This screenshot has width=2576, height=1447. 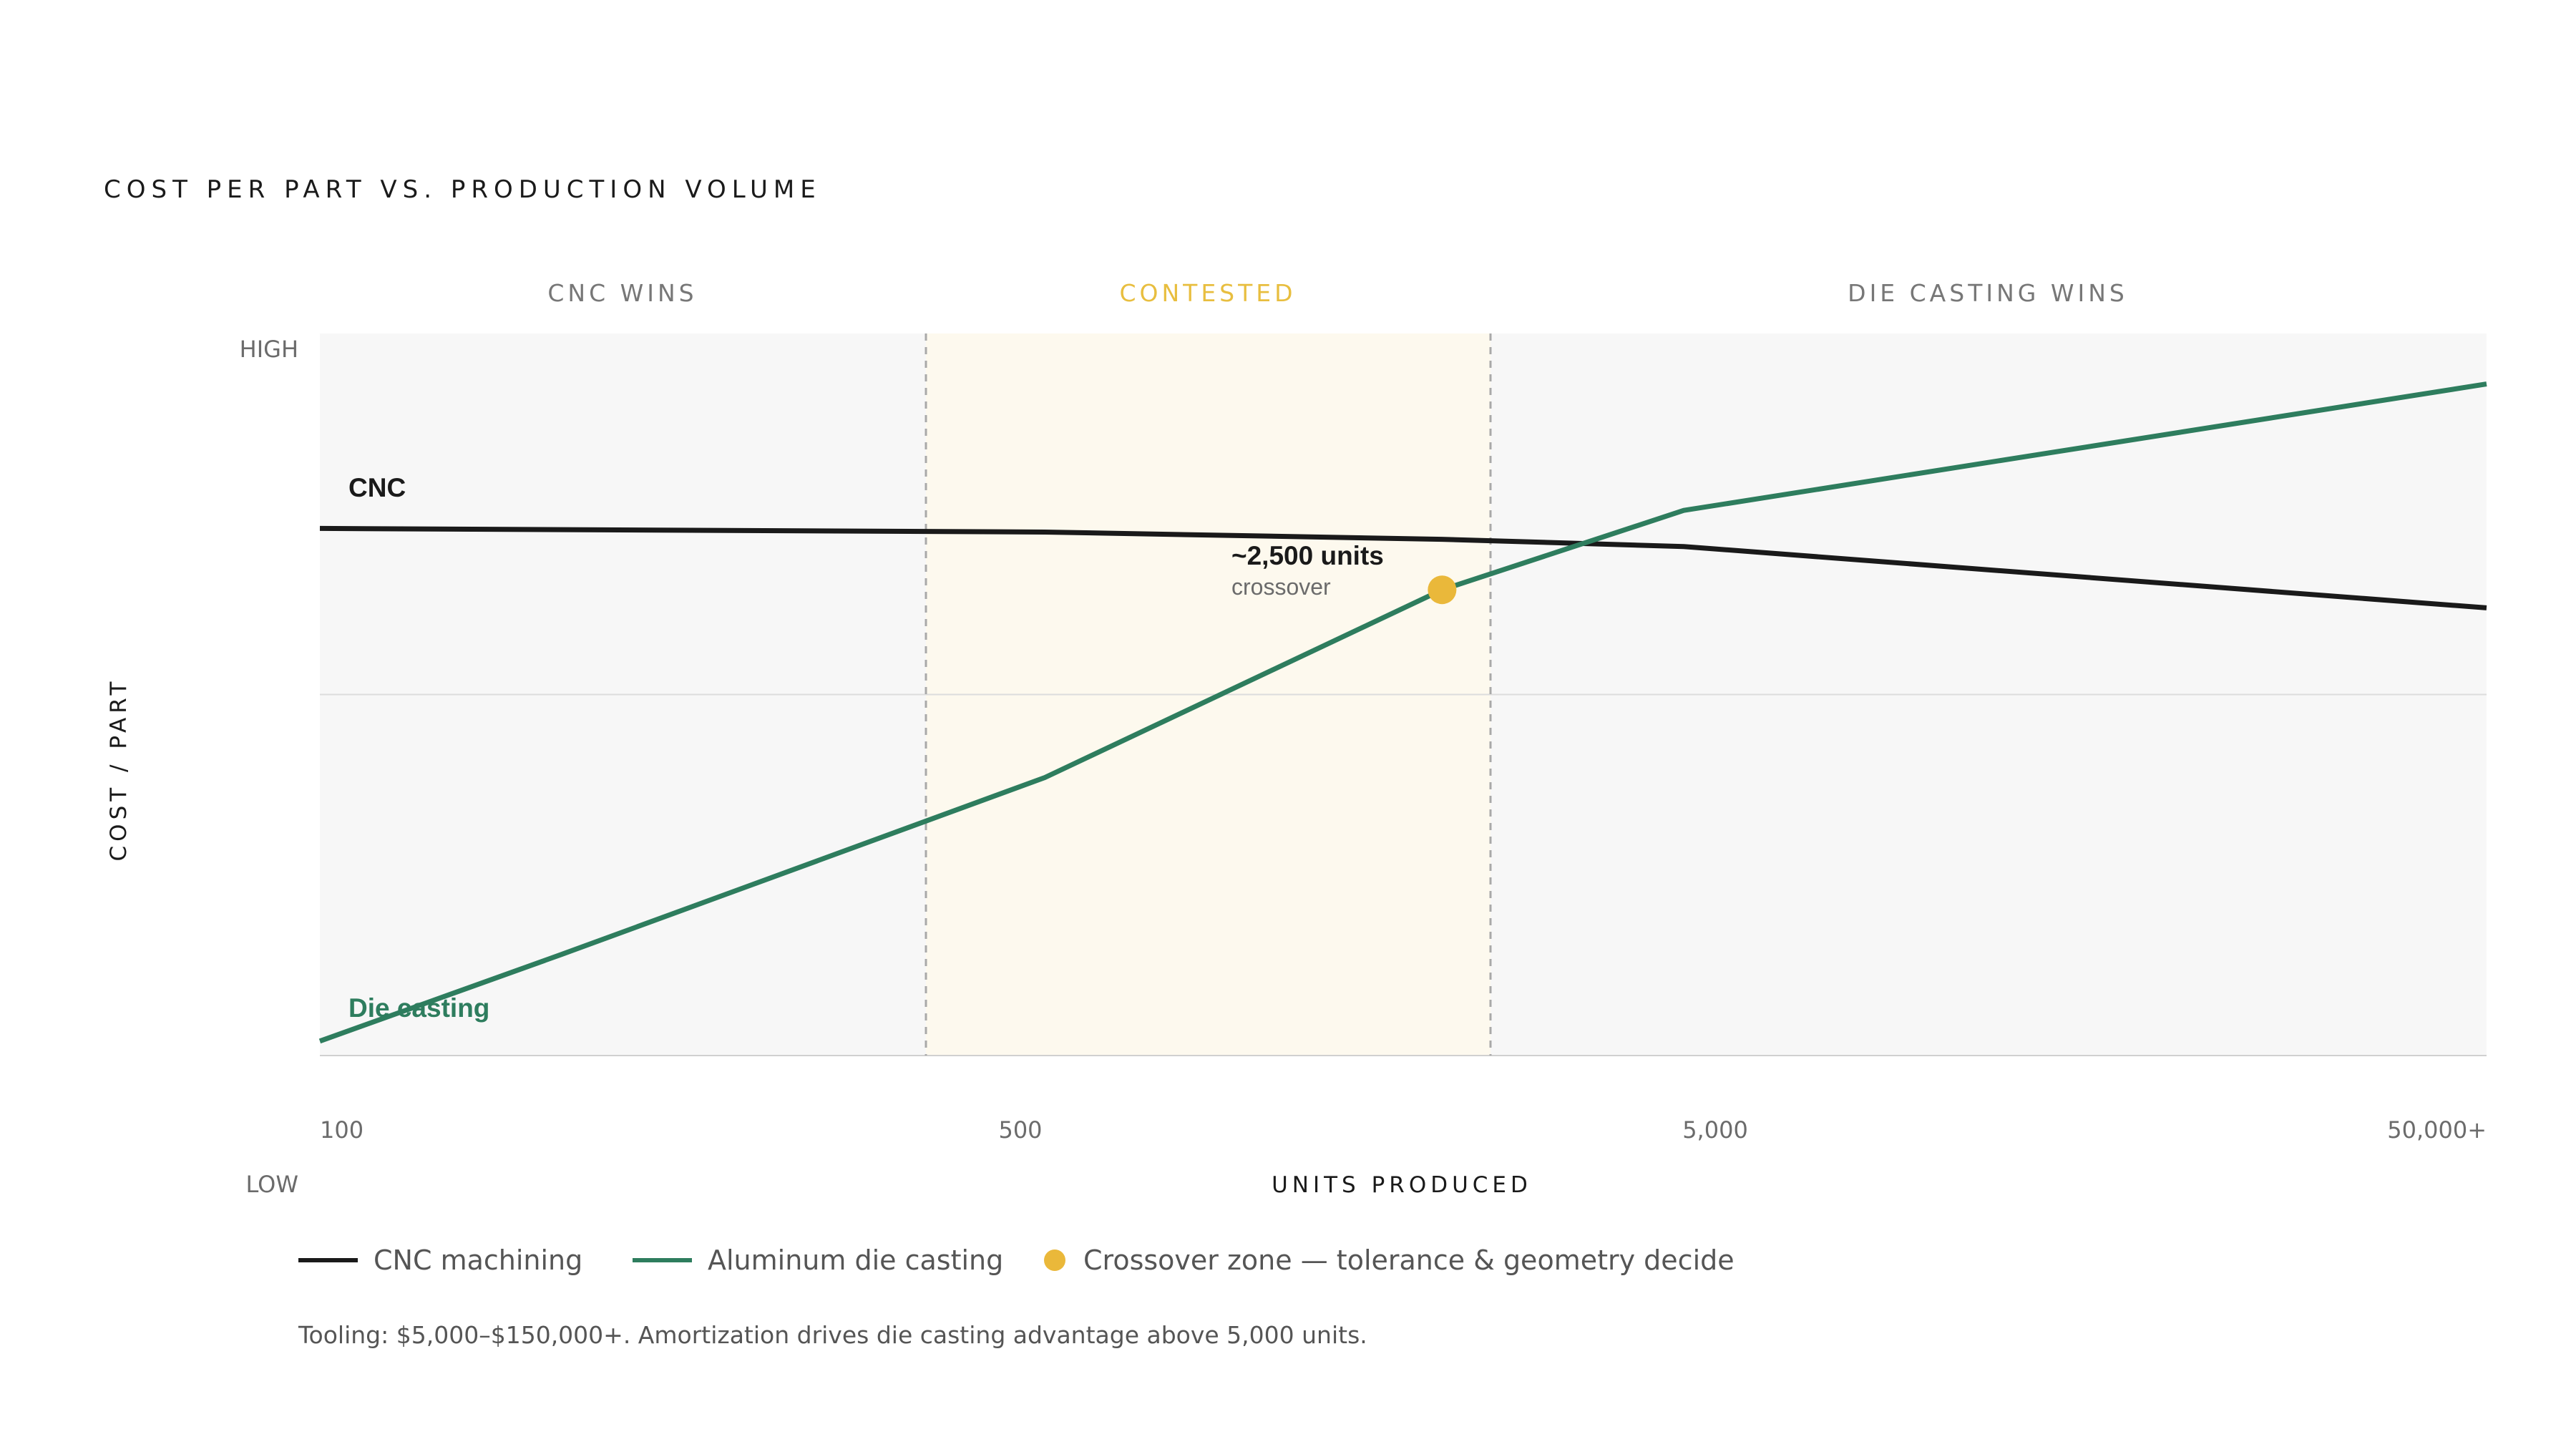 I want to click on series-label-cnc: CNC, so click(x=377, y=487).